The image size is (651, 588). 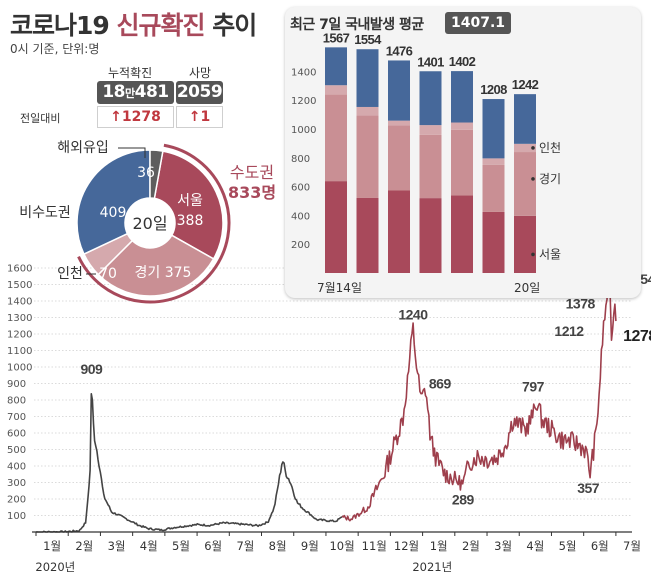 What do you see at coordinates (16, 384) in the screenshot?
I see `y-tick-label: 900` at bounding box center [16, 384].